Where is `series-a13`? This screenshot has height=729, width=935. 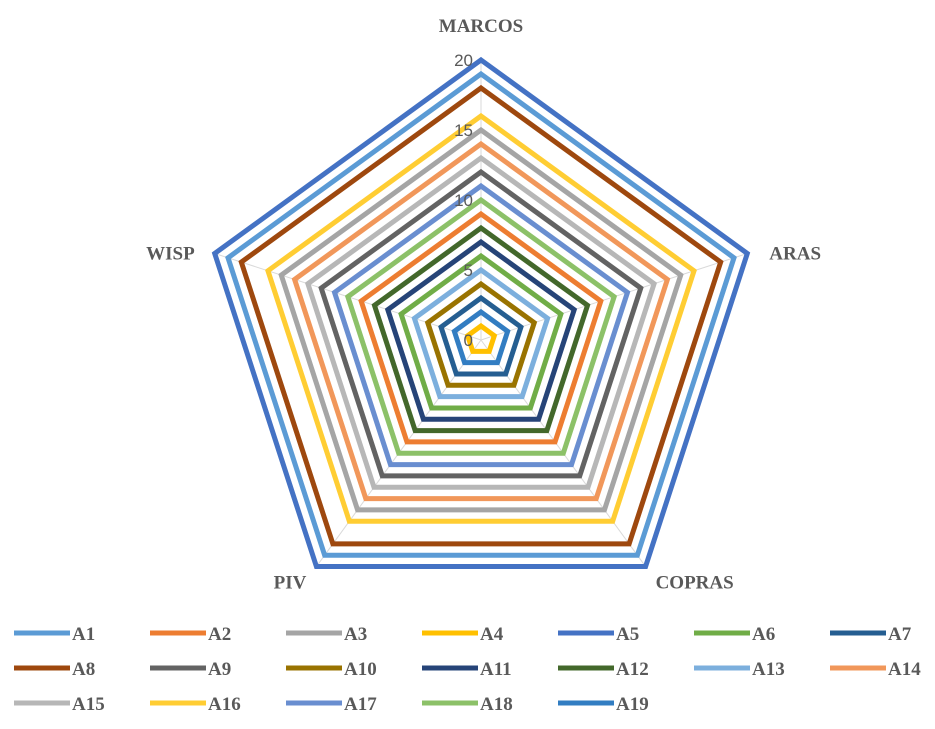
series-a13 is located at coordinates (481, 333).